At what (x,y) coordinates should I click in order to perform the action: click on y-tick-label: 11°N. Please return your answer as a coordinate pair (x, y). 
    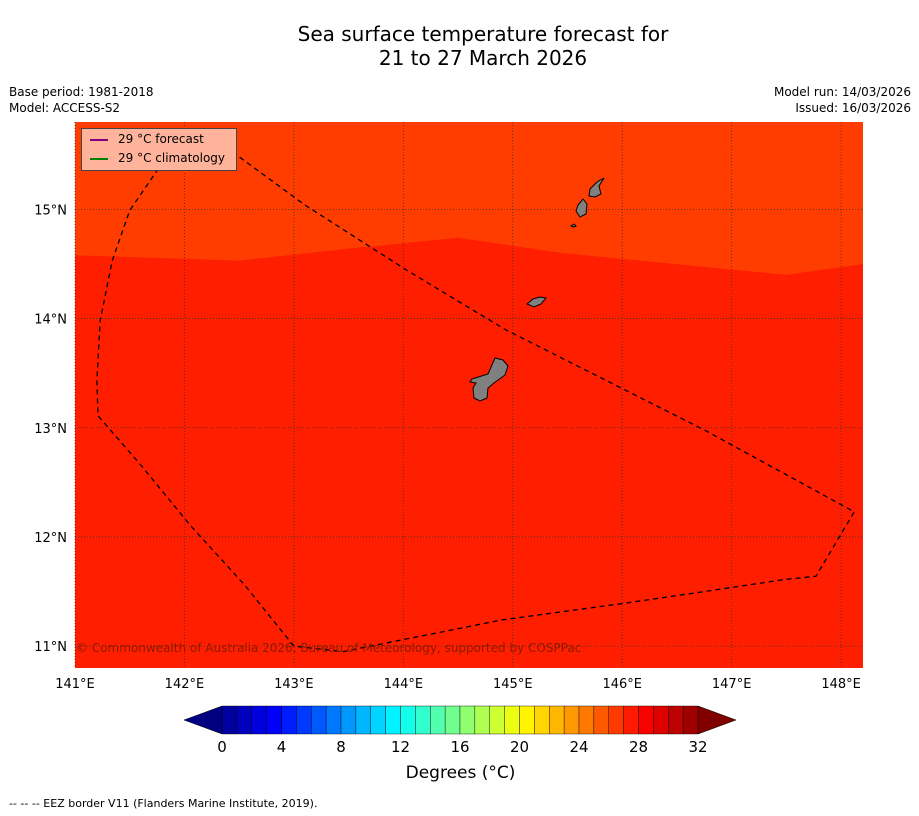
    Looking at the image, I should click on (50, 647).